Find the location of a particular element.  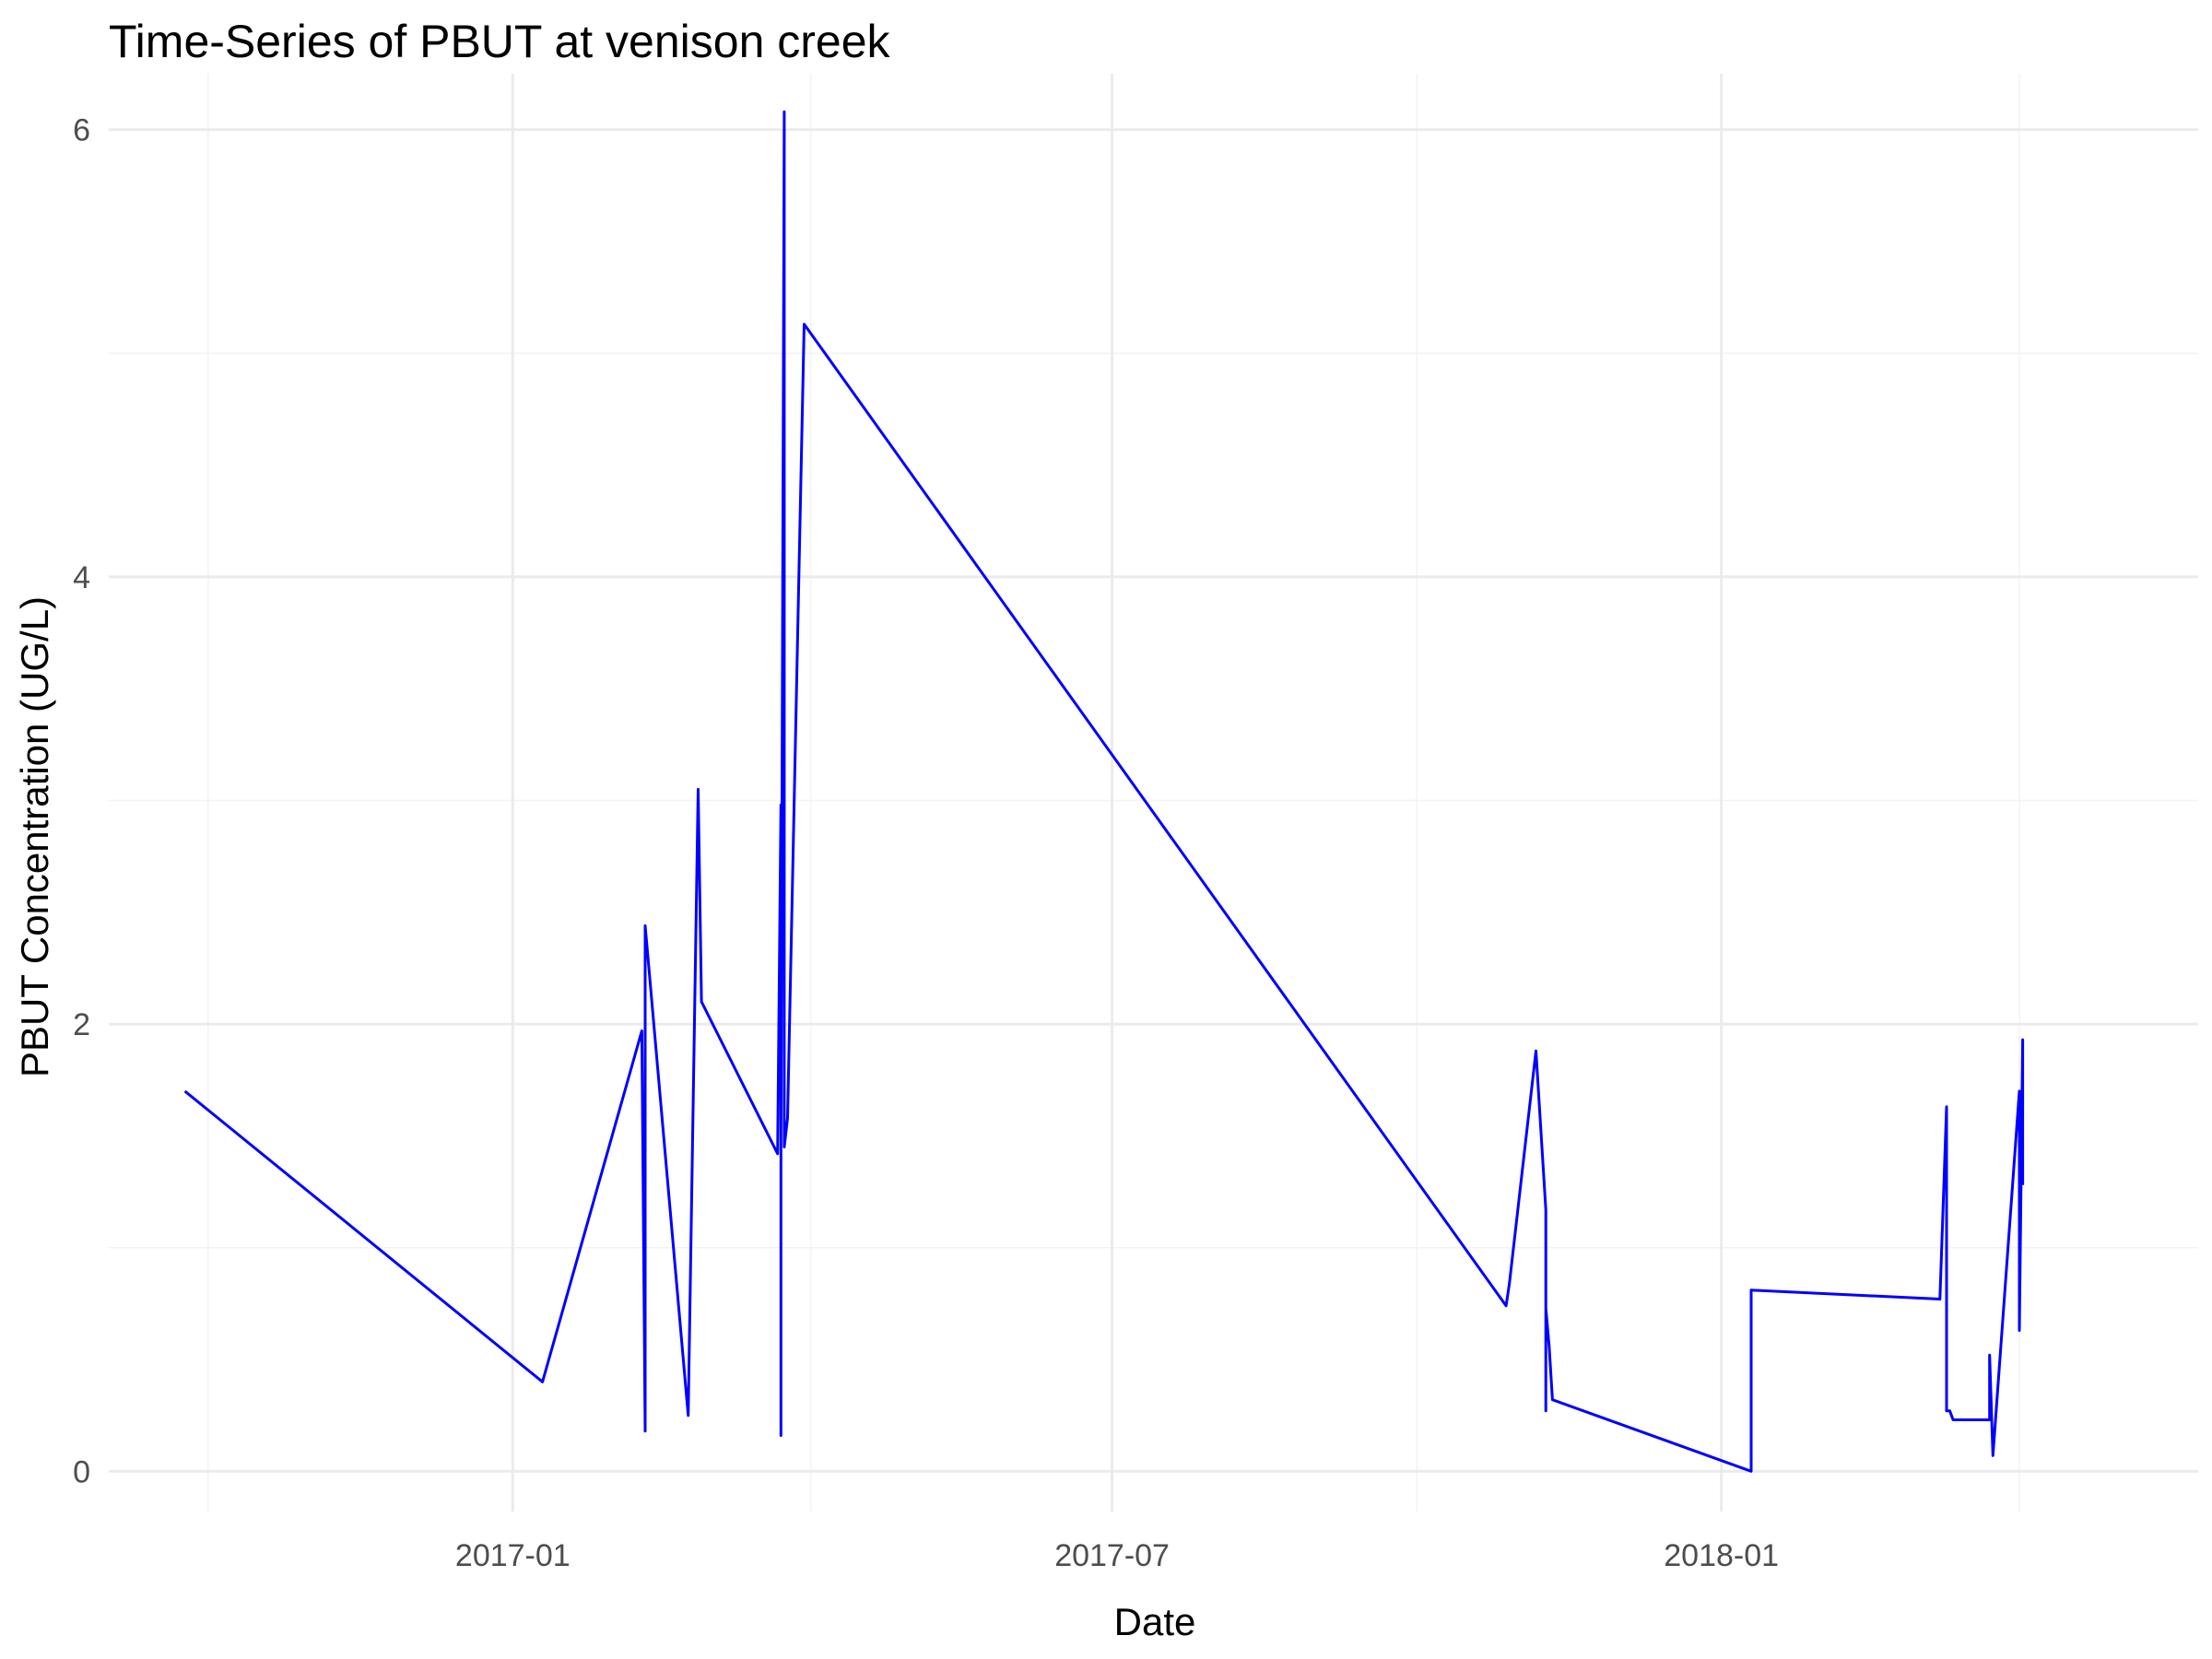

x-tick-label: 2017-07 is located at coordinates (1112, 1555).